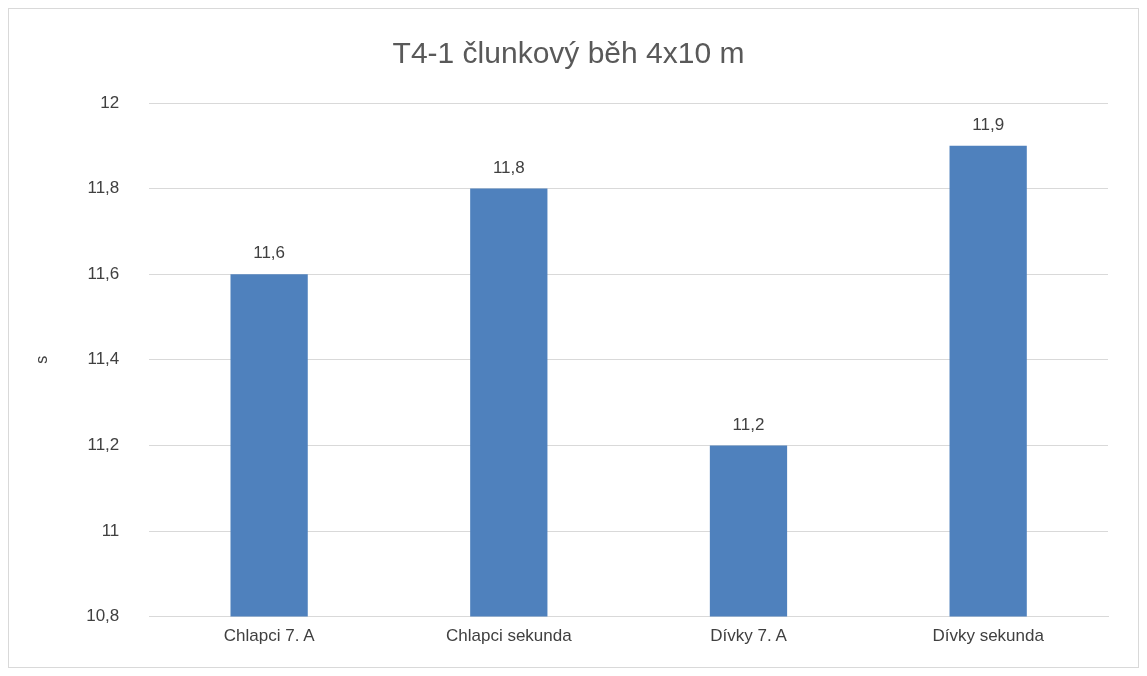 This screenshot has height=676, width=1147. I want to click on y-axis-title: s, so click(42, 359).